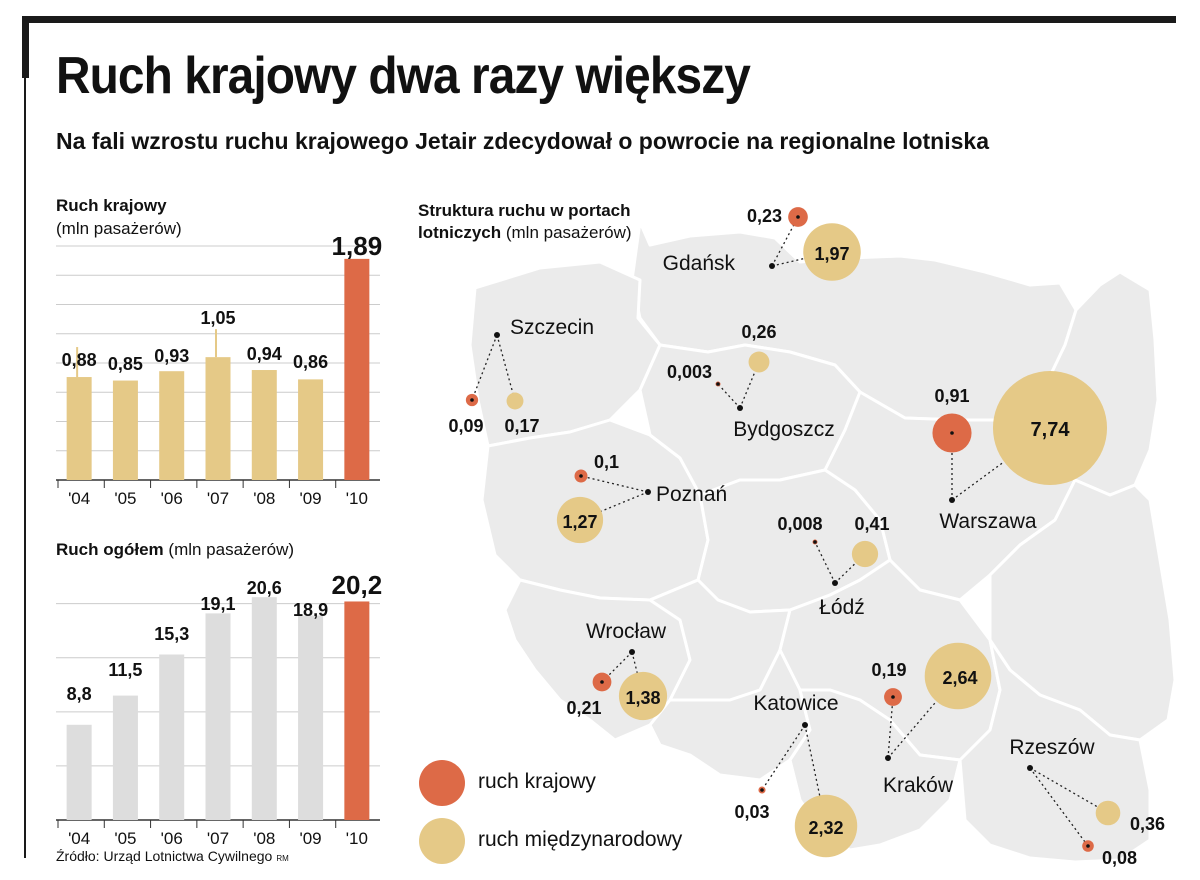 The height and width of the screenshot is (880, 1200). What do you see at coordinates (537, 781) in the screenshot?
I see `legend-domestic-label: ruch krajowy` at bounding box center [537, 781].